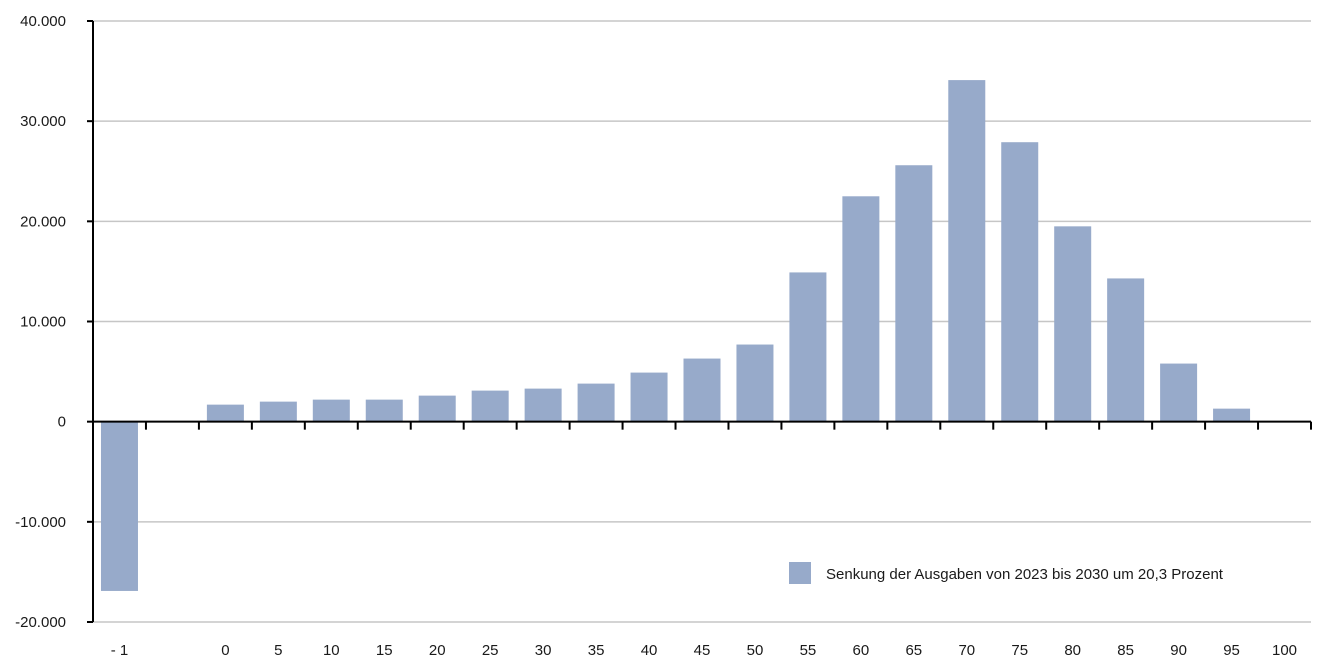 The image size is (1318, 659). What do you see at coordinates (225, 650) in the screenshot?
I see `x-tick-label: 0` at bounding box center [225, 650].